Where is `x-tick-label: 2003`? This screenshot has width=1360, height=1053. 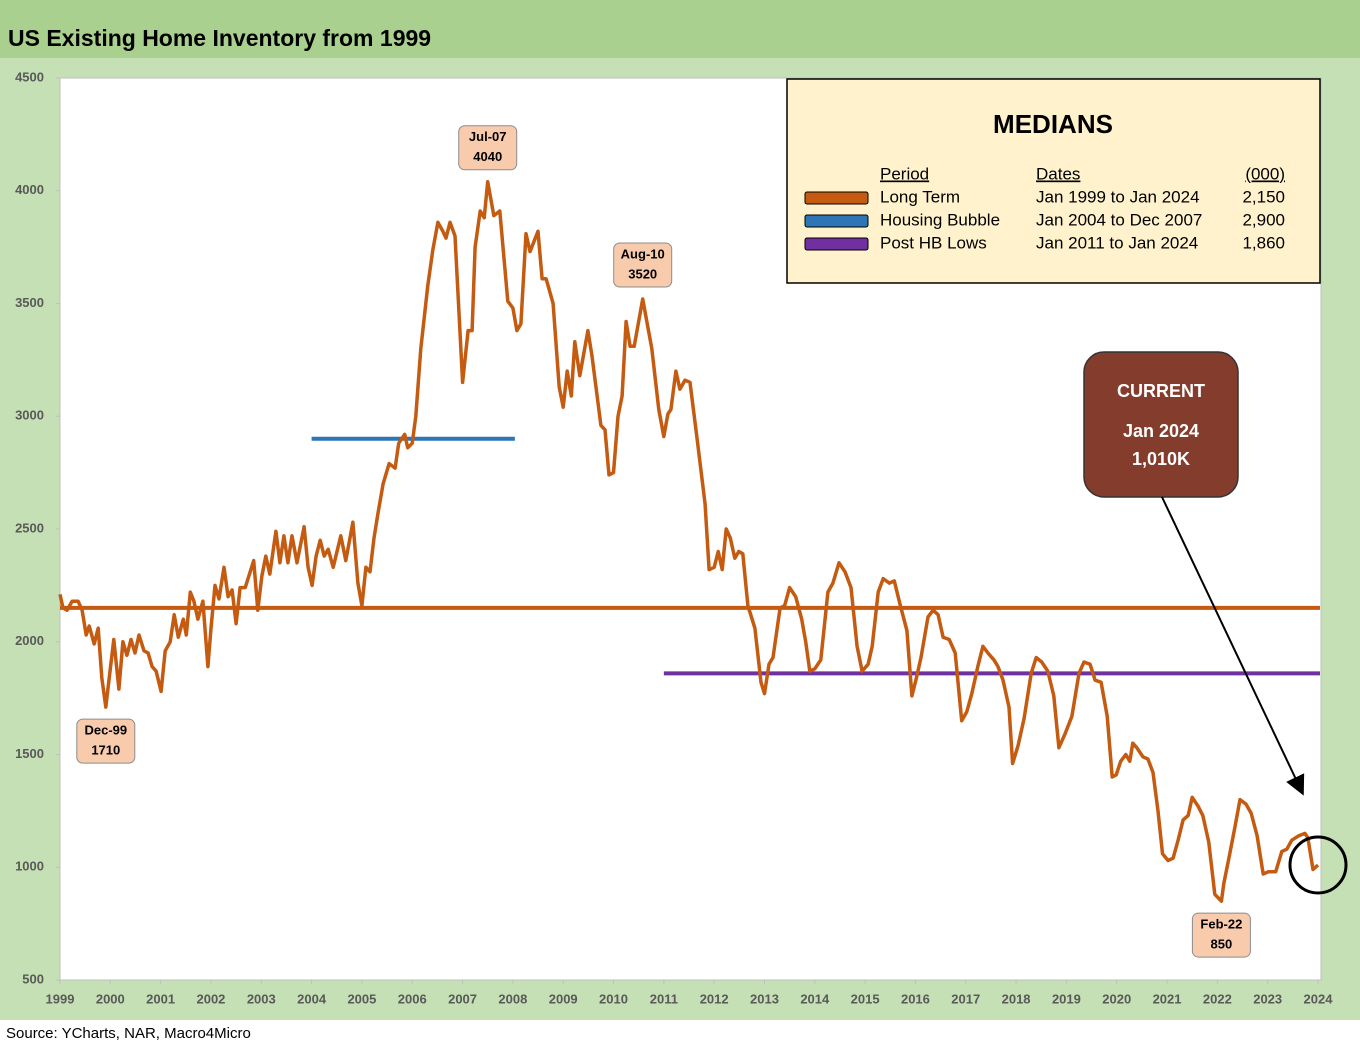 x-tick-label: 2003 is located at coordinates (261, 998).